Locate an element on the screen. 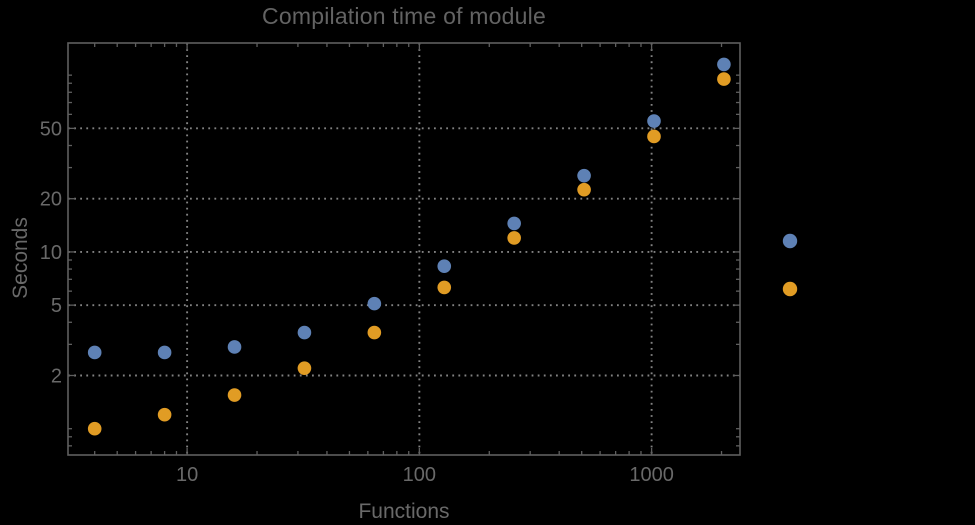 This screenshot has width=975, height=525. x-tick-label: 1000 is located at coordinates (651, 475).